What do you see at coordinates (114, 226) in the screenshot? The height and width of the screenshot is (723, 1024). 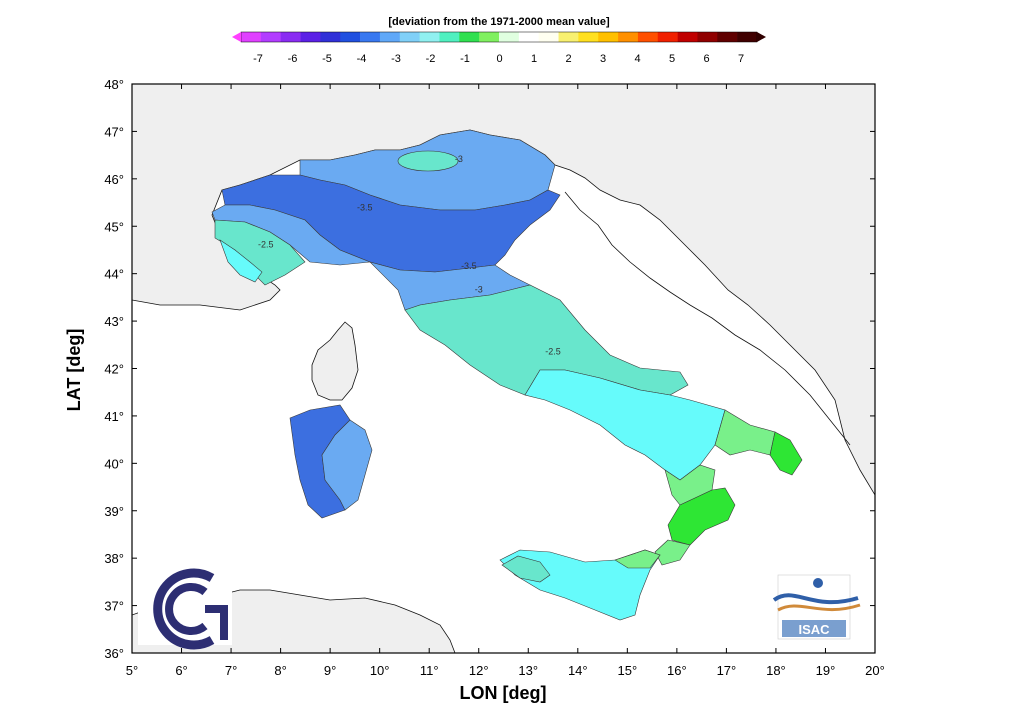 I see `y-tick-label: 45°` at bounding box center [114, 226].